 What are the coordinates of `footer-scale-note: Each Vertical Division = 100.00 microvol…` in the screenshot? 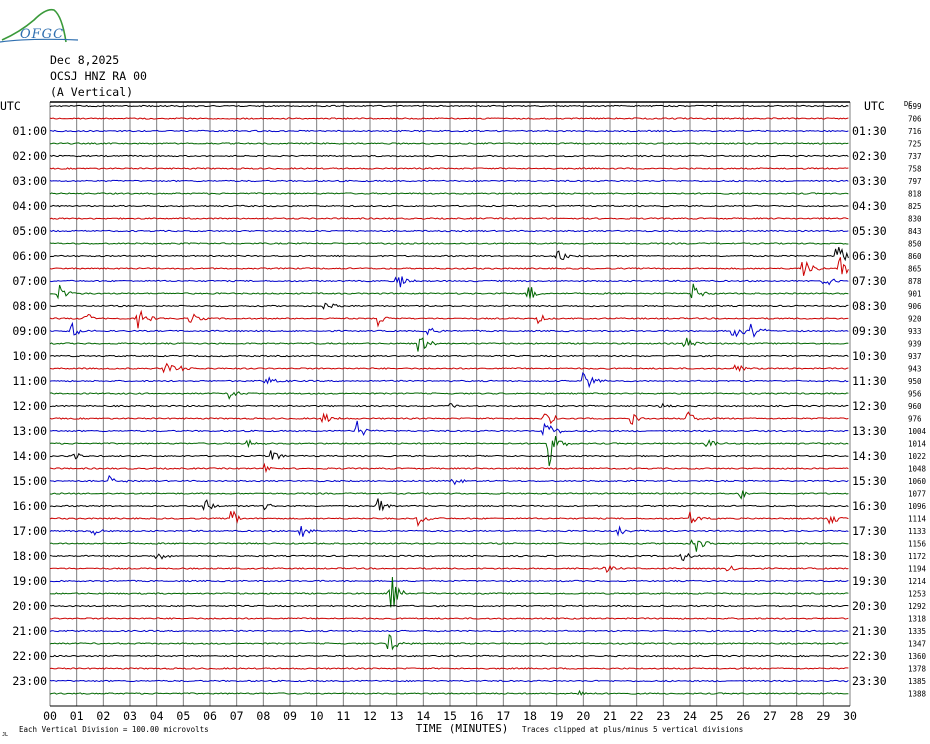 It's located at (114, 729).